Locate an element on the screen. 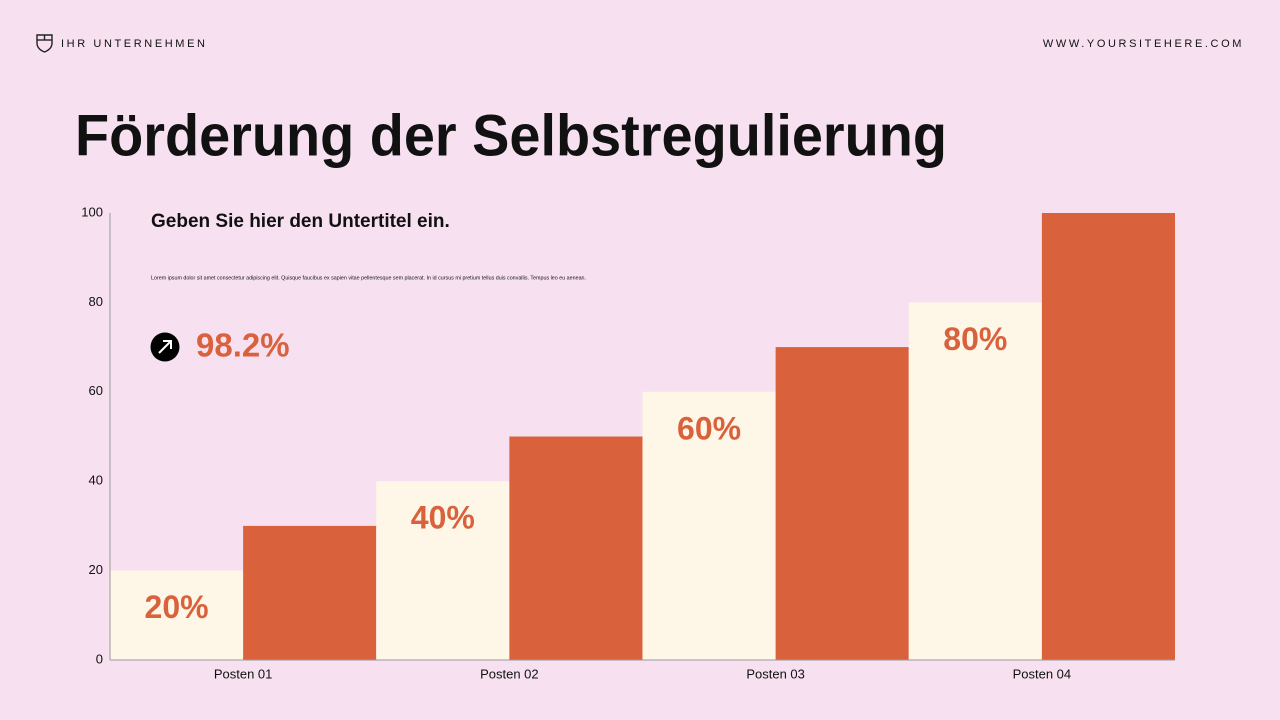 This screenshot has width=1280, height=720. y-tick-label: 40 is located at coordinates (96, 480).